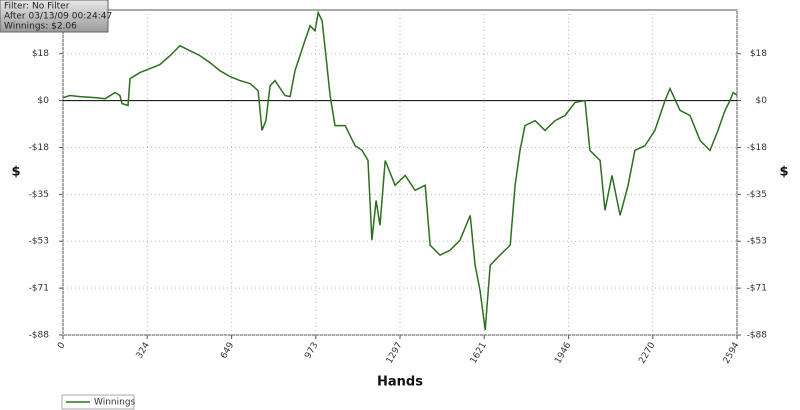 The height and width of the screenshot is (410, 800). I want to click on x-tick-label: 2594, so click(732, 353).